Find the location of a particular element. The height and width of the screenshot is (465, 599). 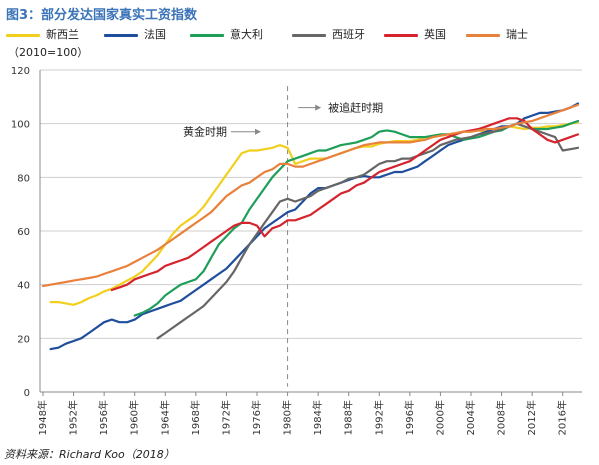

y-tick-label: 100 is located at coordinates (20, 125).